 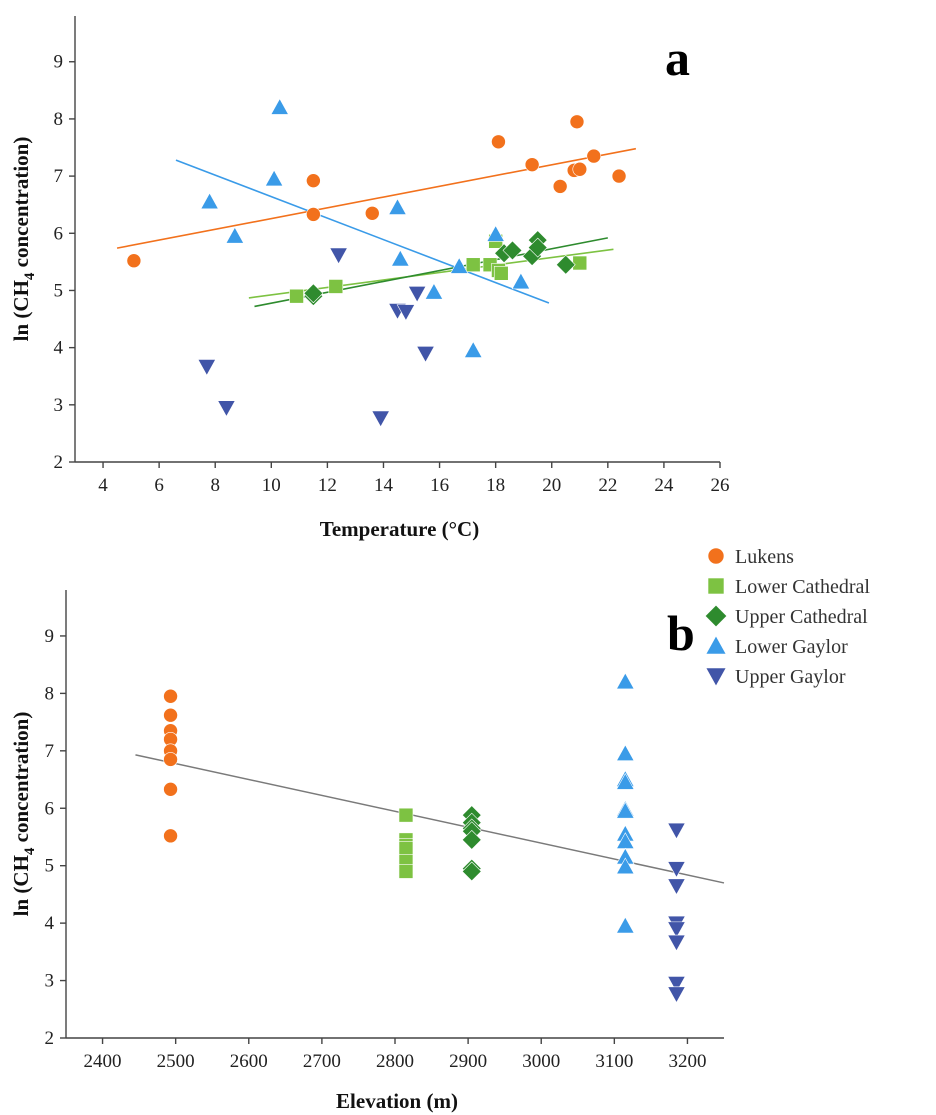 What do you see at coordinates (103, 485) in the screenshot?
I see `x-tick-label: 4` at bounding box center [103, 485].